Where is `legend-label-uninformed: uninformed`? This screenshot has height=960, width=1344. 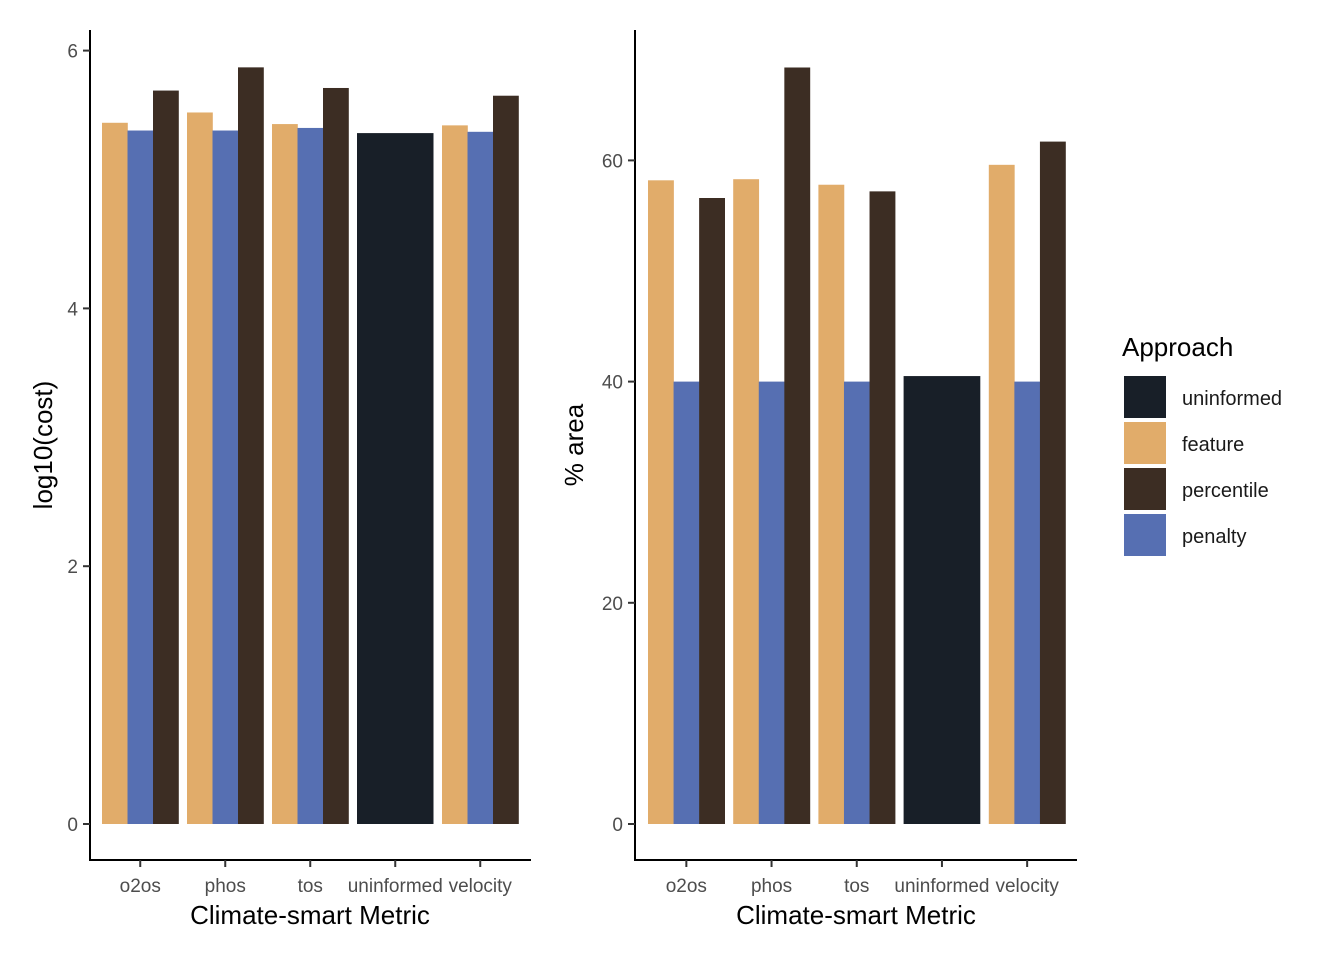
legend-label-uninformed: uninformed is located at coordinates (1232, 399).